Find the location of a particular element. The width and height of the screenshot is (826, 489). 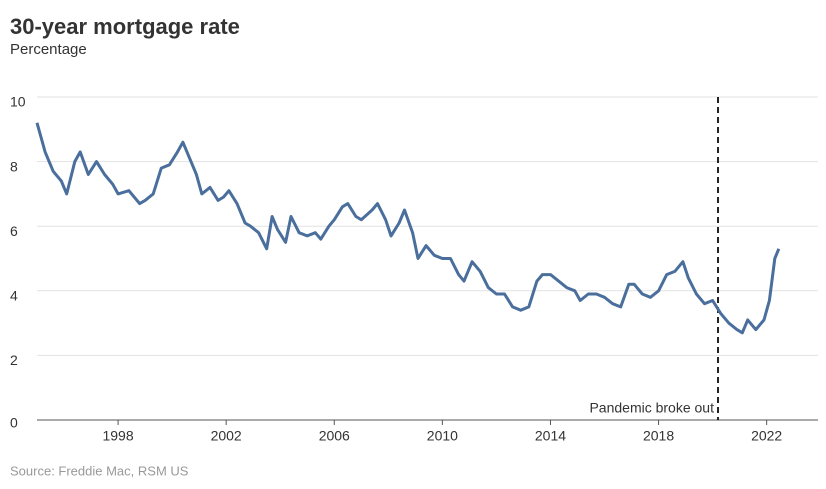

chart-title: 30-year mortgage rate is located at coordinates (125, 26).